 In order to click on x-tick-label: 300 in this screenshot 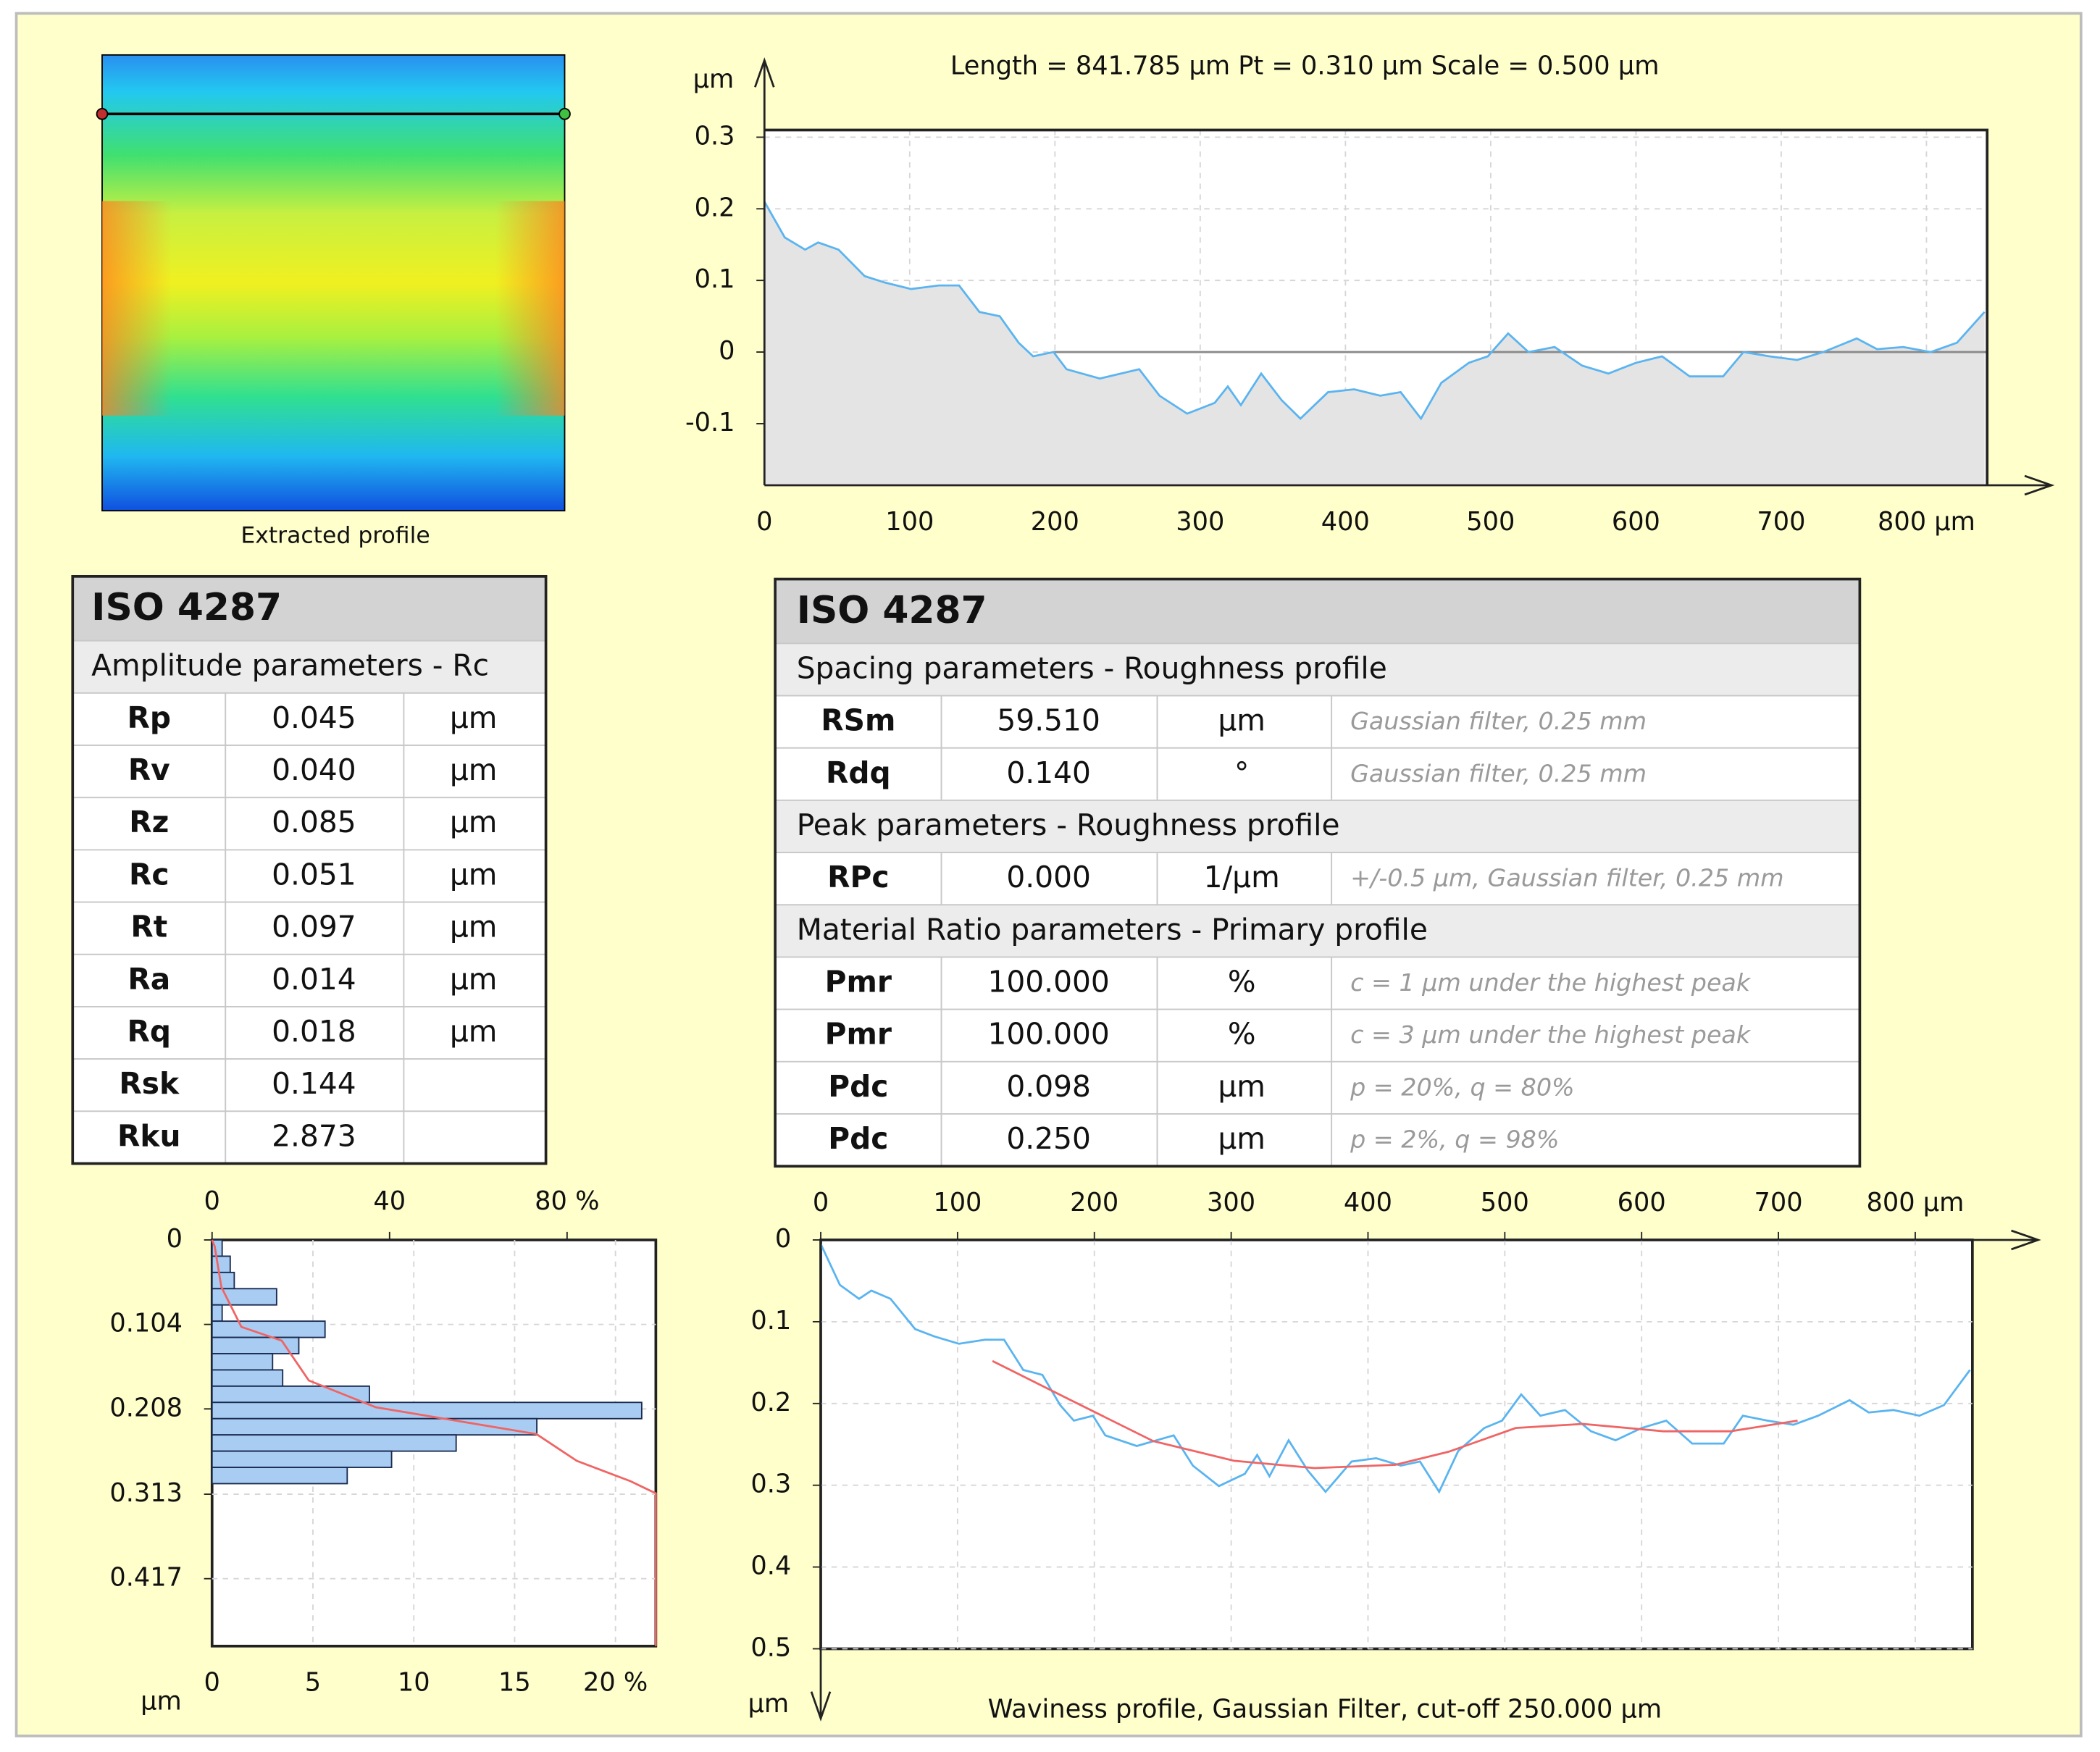, I will do `click(1231, 1202)`.